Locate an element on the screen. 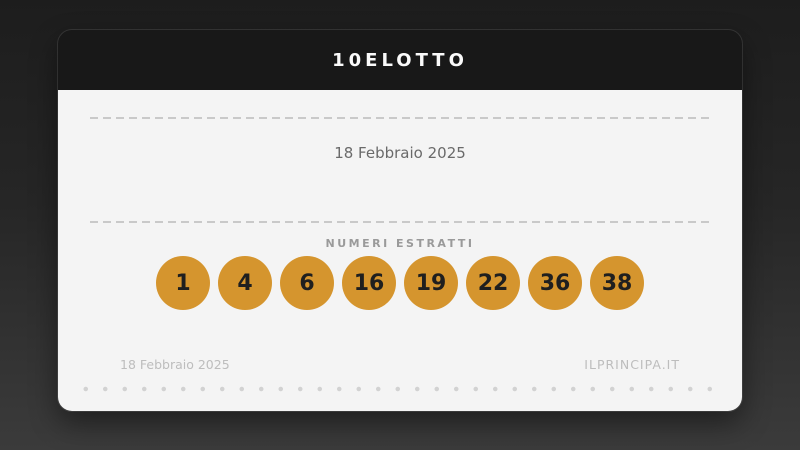 Image resolution: width=800 pixels, height=450 pixels. footer-date: 18 Febbraio 2025 is located at coordinates (175, 364).